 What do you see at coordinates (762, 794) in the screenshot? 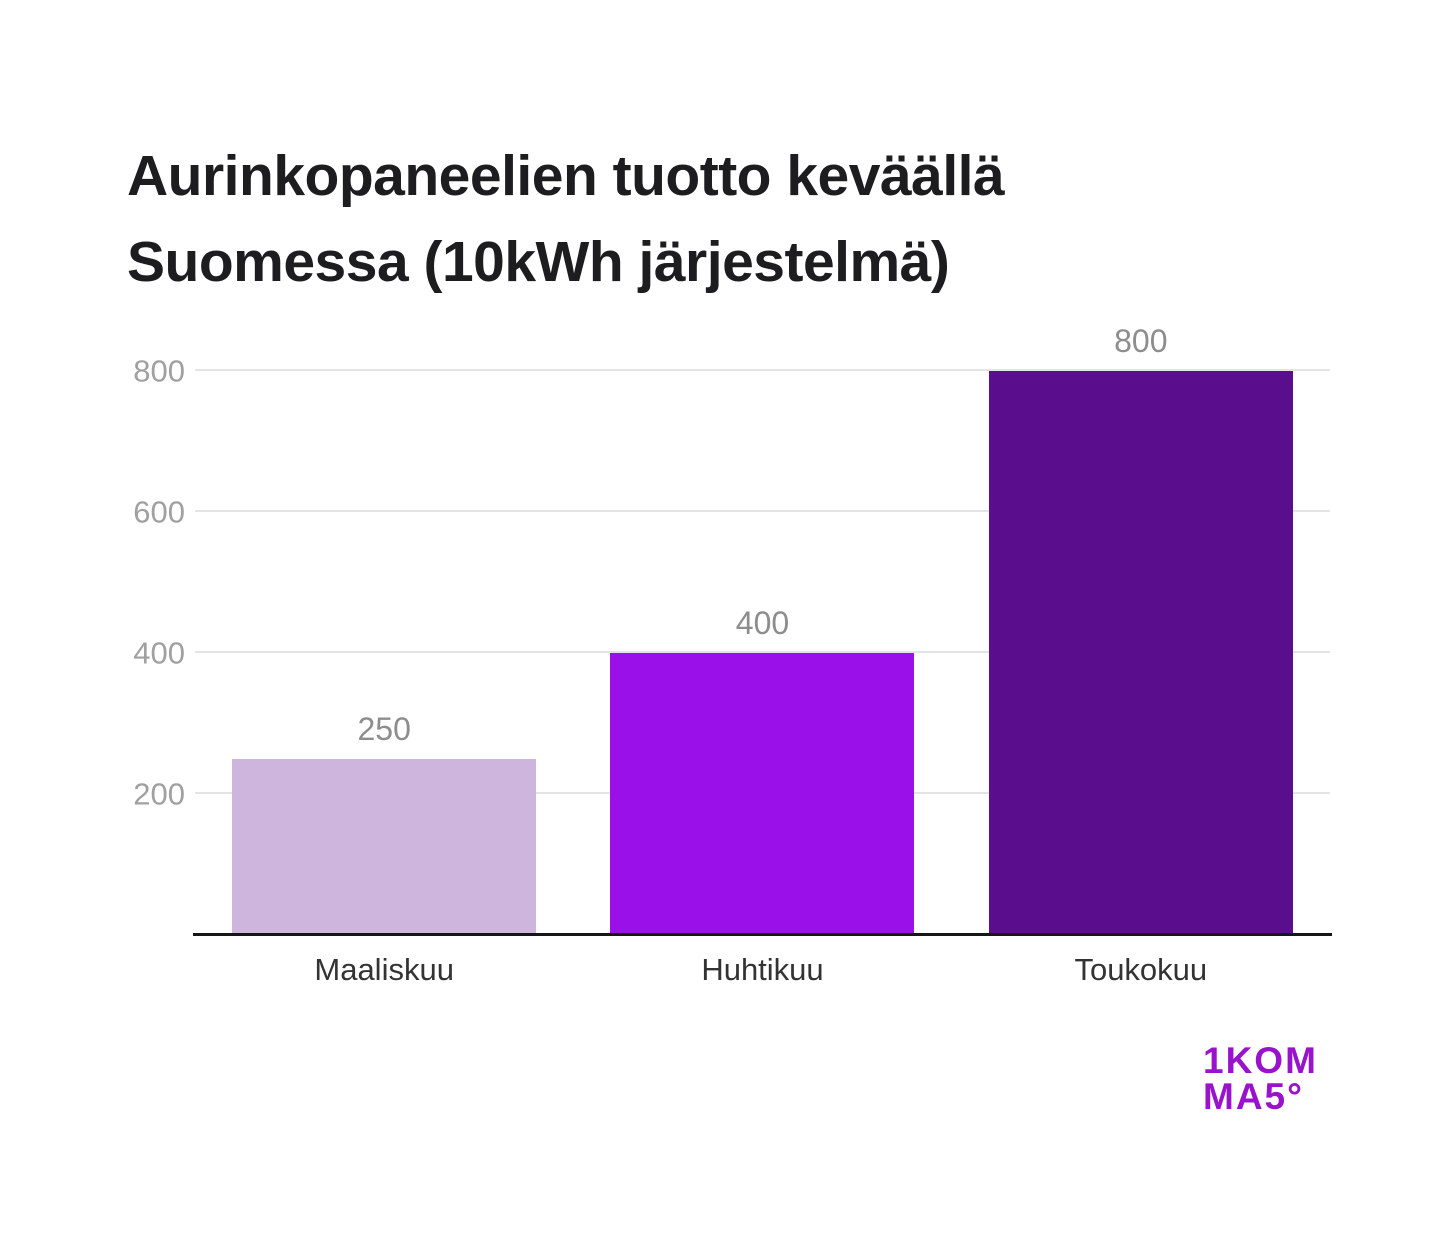
I see `bar-huhtikuu` at bounding box center [762, 794].